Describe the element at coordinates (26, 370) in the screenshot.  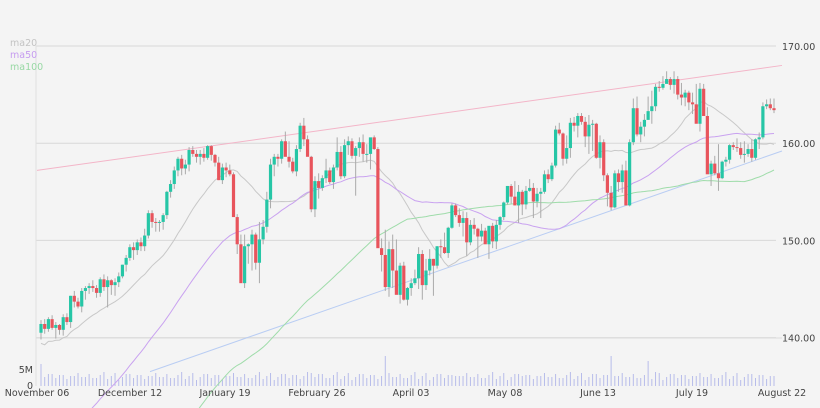
I see `volume-tick-5m: 5M` at that location.